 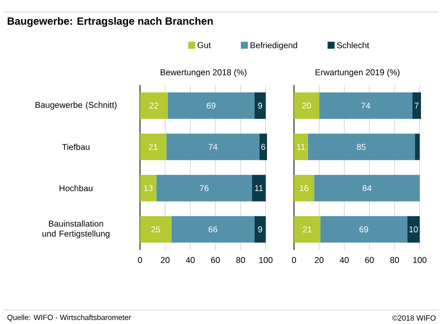 What do you see at coordinates (76, 188) in the screenshot?
I see `y-tick-label: Hochbau` at bounding box center [76, 188].